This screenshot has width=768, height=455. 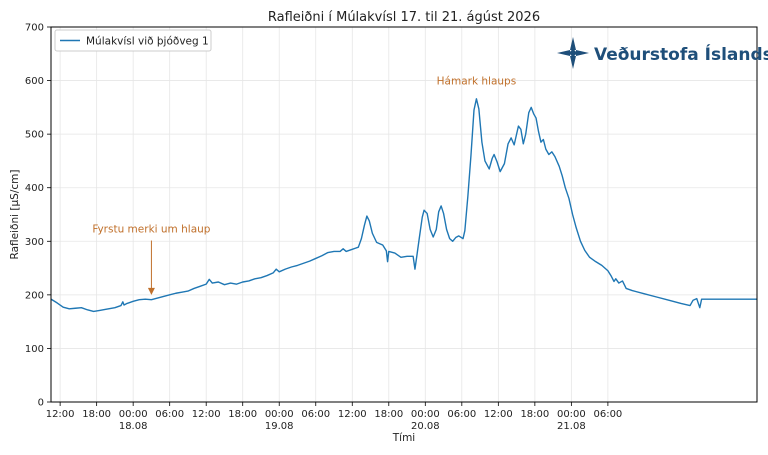 What do you see at coordinates (30, 216) in the screenshot?
I see `y-axis: 0 100 200 300 400 500 600 700 Rafleiðni [µS/cm]` at bounding box center [30, 216].